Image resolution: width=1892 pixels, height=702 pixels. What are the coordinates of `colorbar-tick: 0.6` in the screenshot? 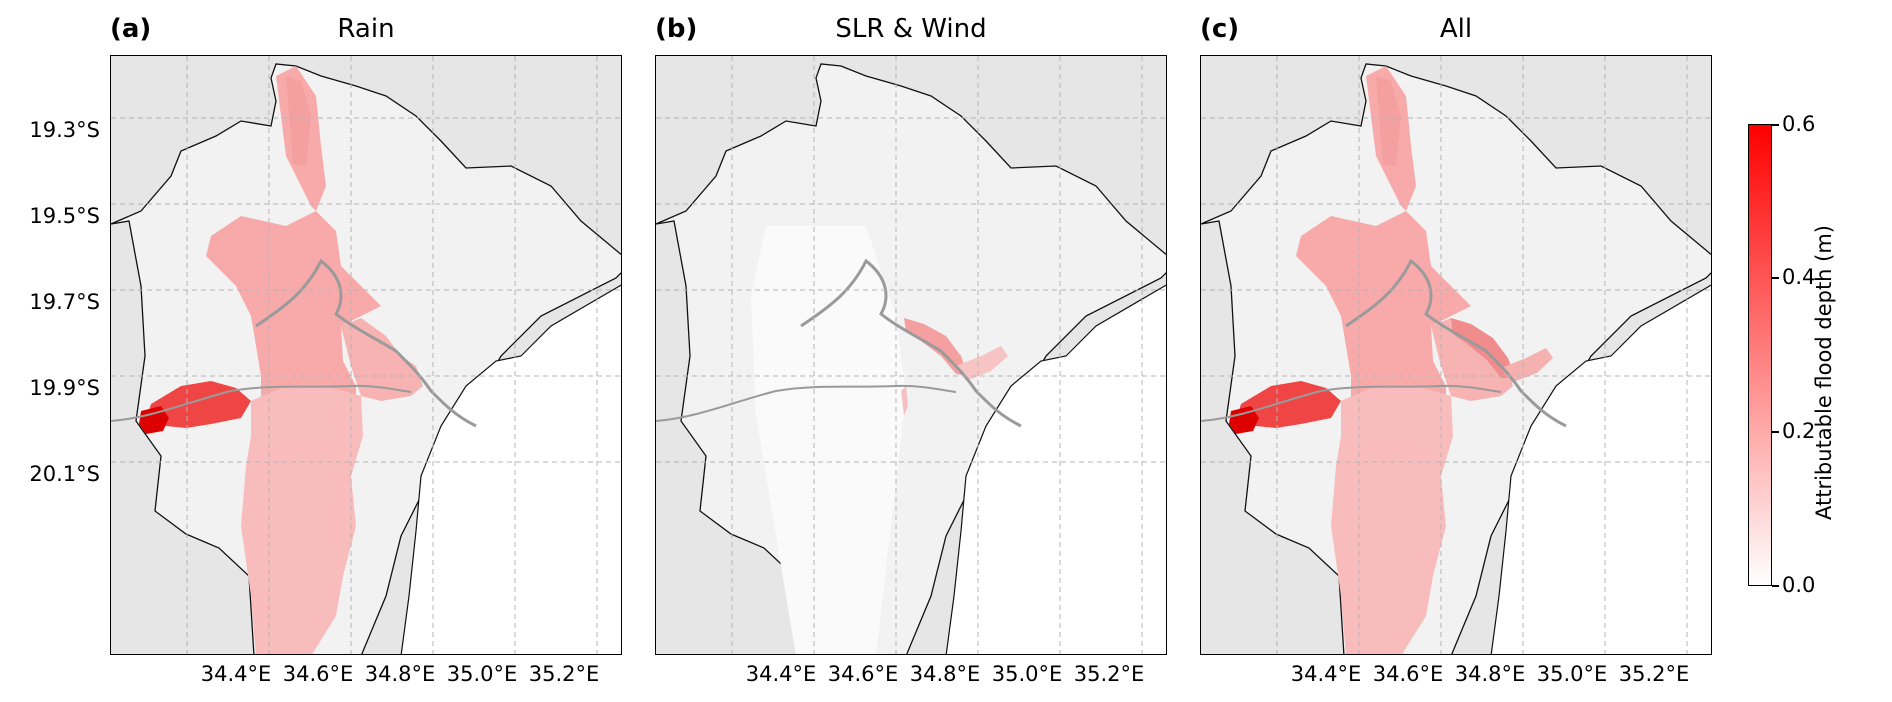 It's located at (1799, 124).